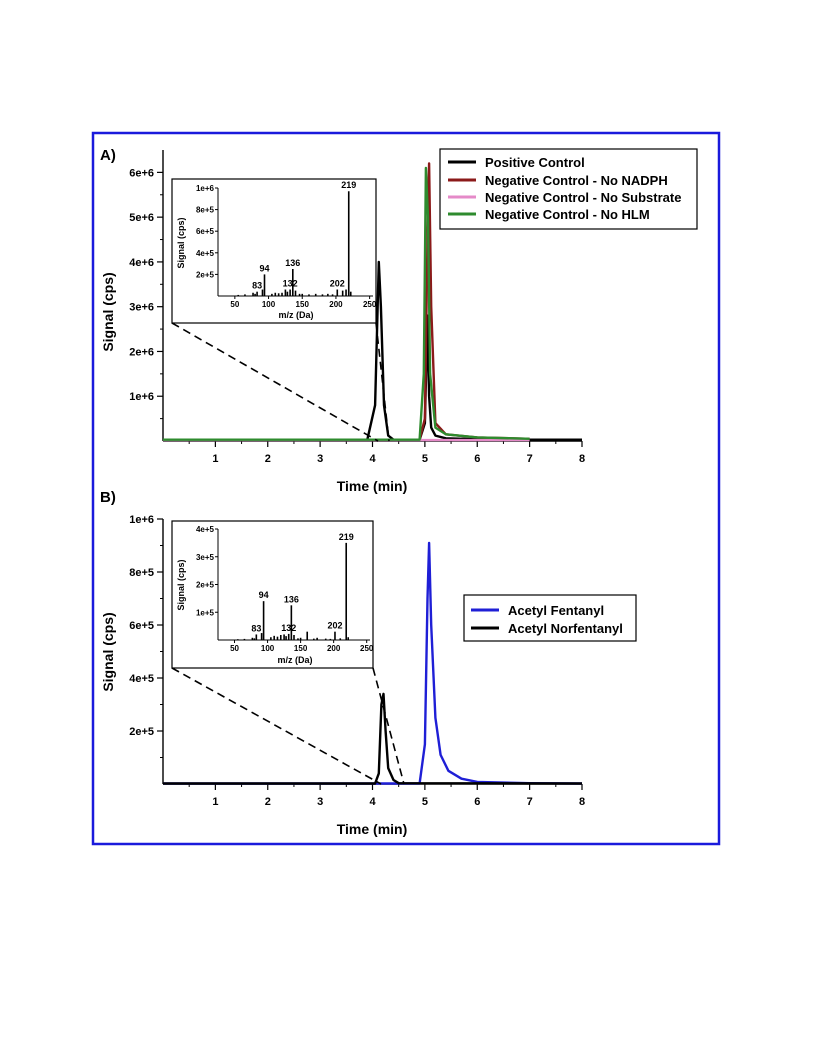 Image resolution: width=816 pixels, height=1056 pixels. I want to click on panel-a-x-tick-label: 1, so click(215, 459).